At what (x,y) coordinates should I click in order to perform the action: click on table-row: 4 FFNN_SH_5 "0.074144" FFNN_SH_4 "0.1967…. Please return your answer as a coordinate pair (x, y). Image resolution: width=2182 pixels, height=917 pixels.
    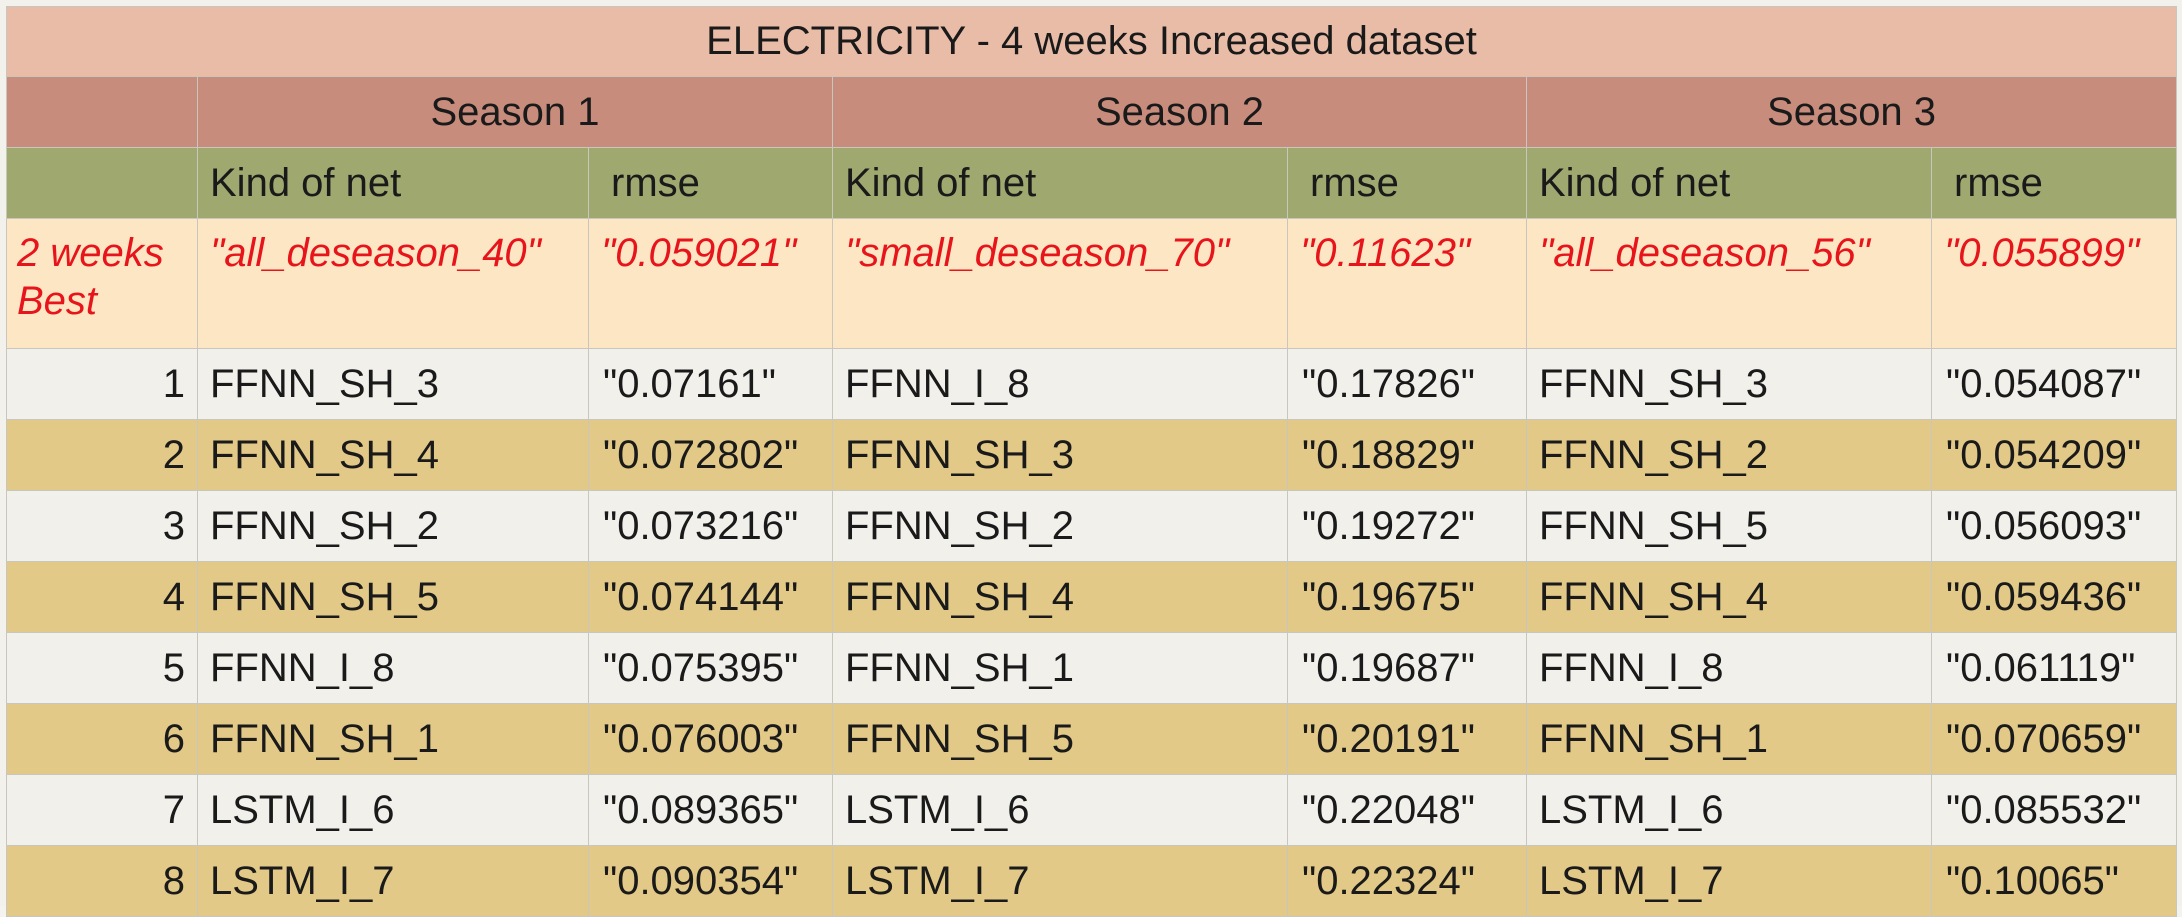
    Looking at the image, I should click on (1092, 597).